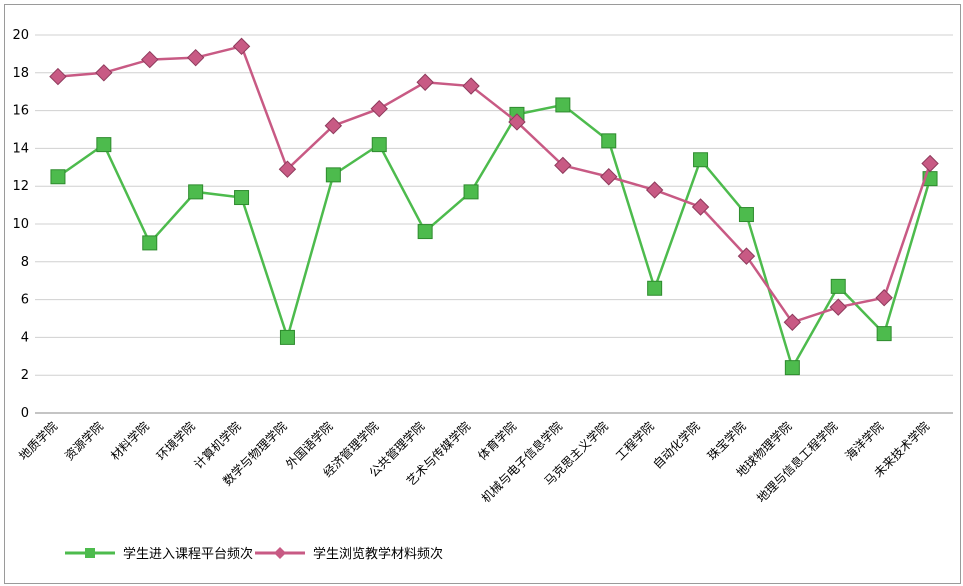  What do you see at coordinates (20, 111) in the screenshot?
I see `y-tick-label: 16` at bounding box center [20, 111].